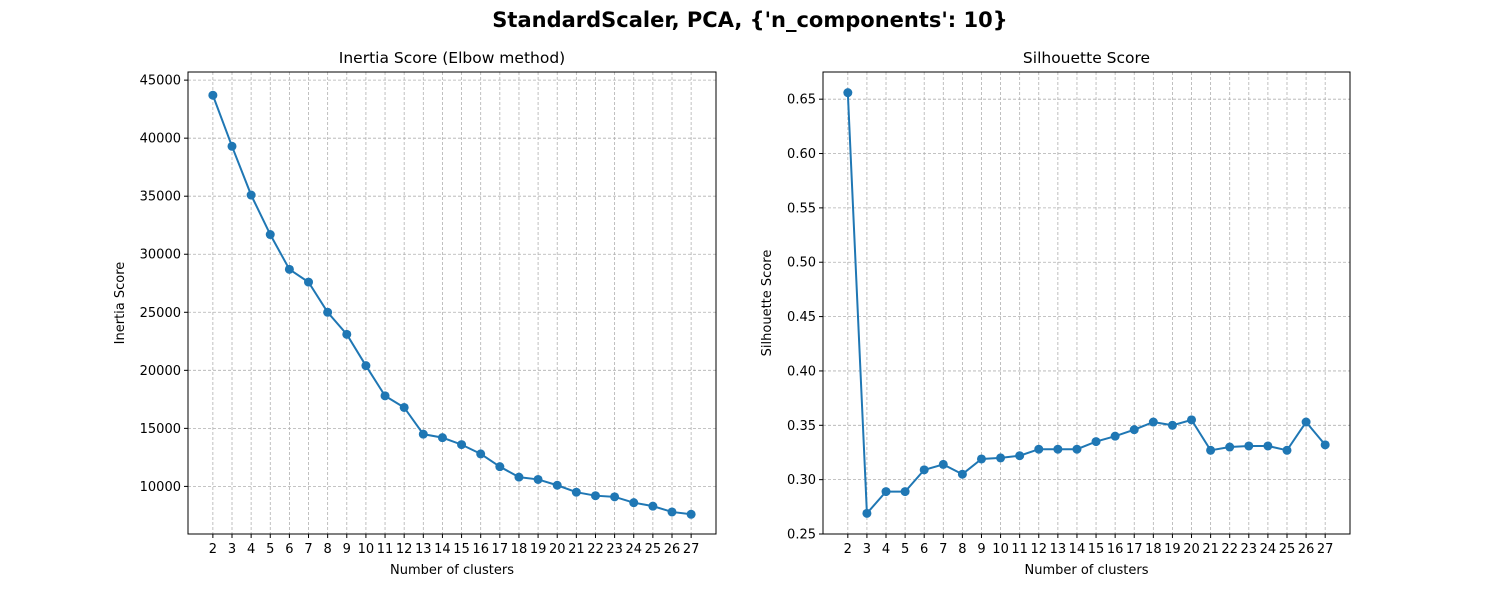 The width and height of the screenshot is (1500, 600). Describe the element at coordinates (1058, 549) in the screenshot. I see `chart-2-xtick-label-13: 13` at that location.